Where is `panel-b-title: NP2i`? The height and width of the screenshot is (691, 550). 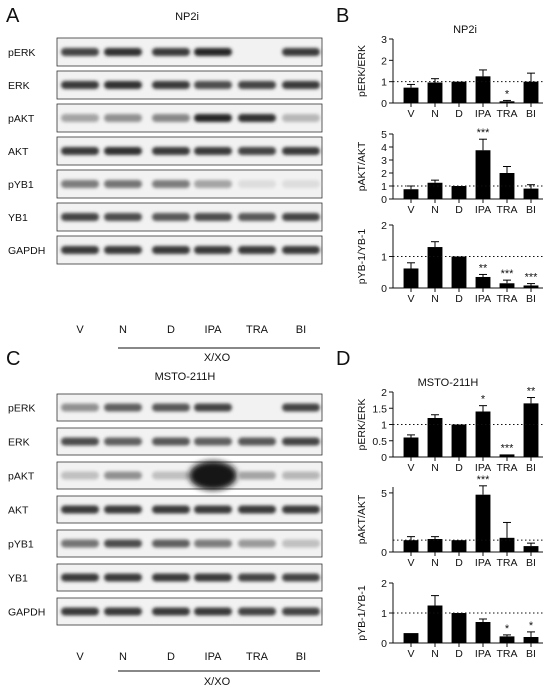
panel-b-title: NP2i is located at coordinates (465, 30).